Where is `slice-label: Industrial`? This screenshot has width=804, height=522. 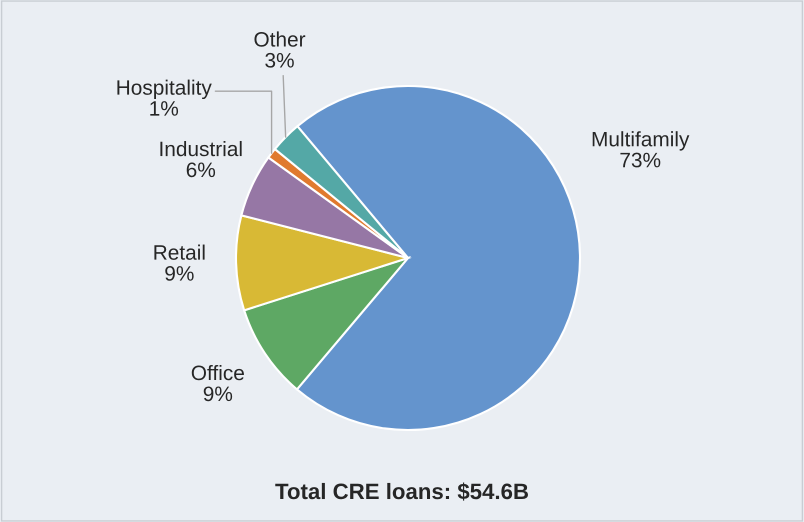
slice-label: Industrial is located at coordinates (201, 148).